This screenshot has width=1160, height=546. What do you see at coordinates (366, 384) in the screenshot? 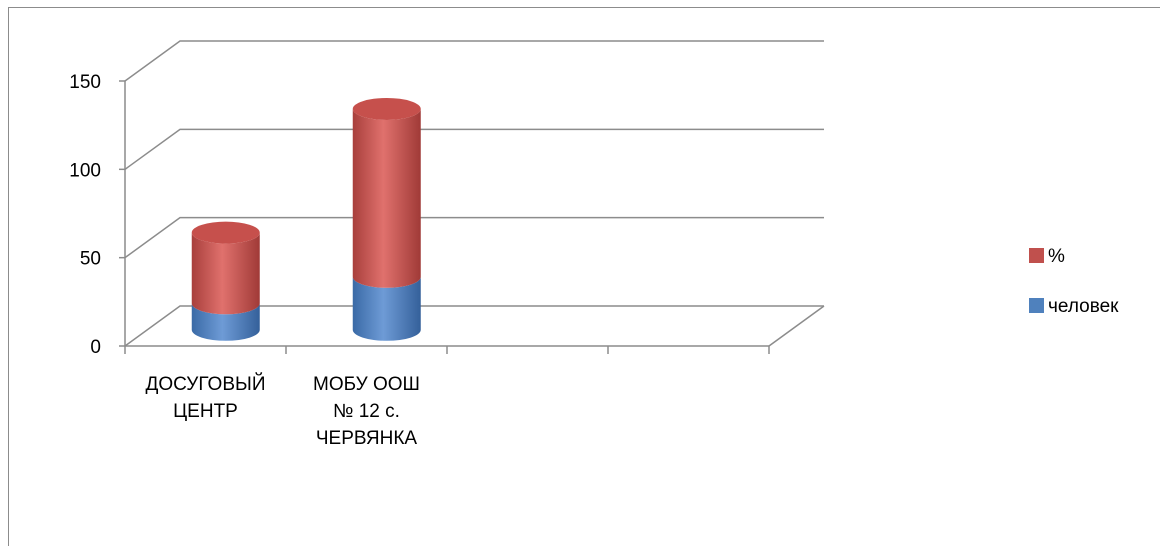
I see `x-category-label: МОБУ ООШ` at bounding box center [366, 384].